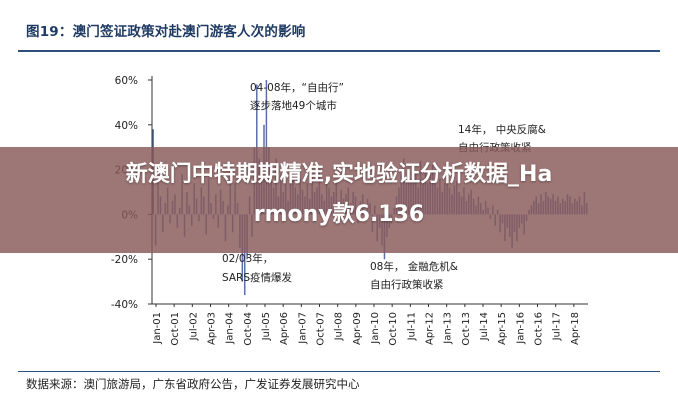  Describe the element at coordinates (175, 329) in the screenshot. I see `x-tick-label: Oct-01` at that location.